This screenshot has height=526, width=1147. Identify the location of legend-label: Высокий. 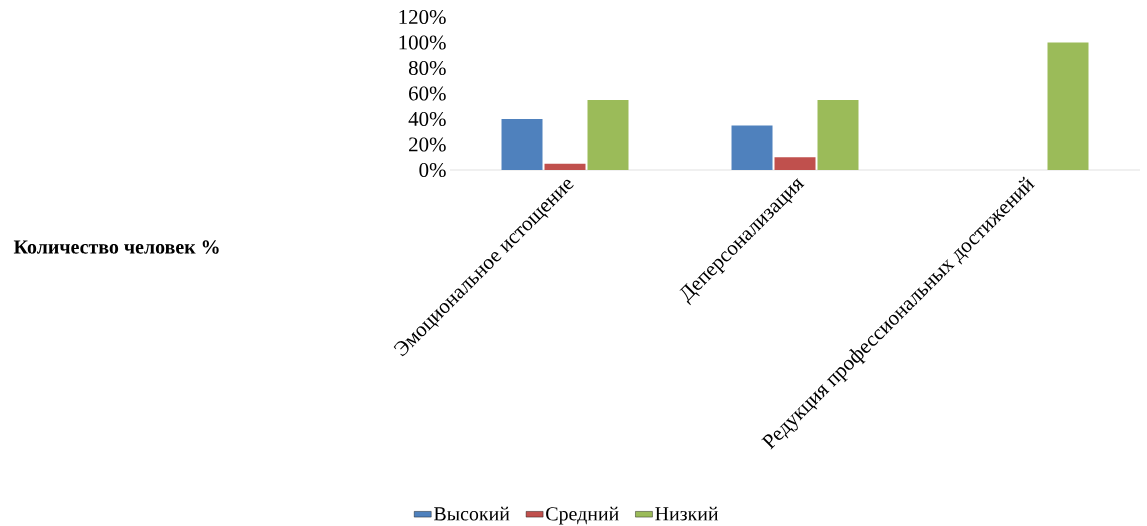
(472, 513).